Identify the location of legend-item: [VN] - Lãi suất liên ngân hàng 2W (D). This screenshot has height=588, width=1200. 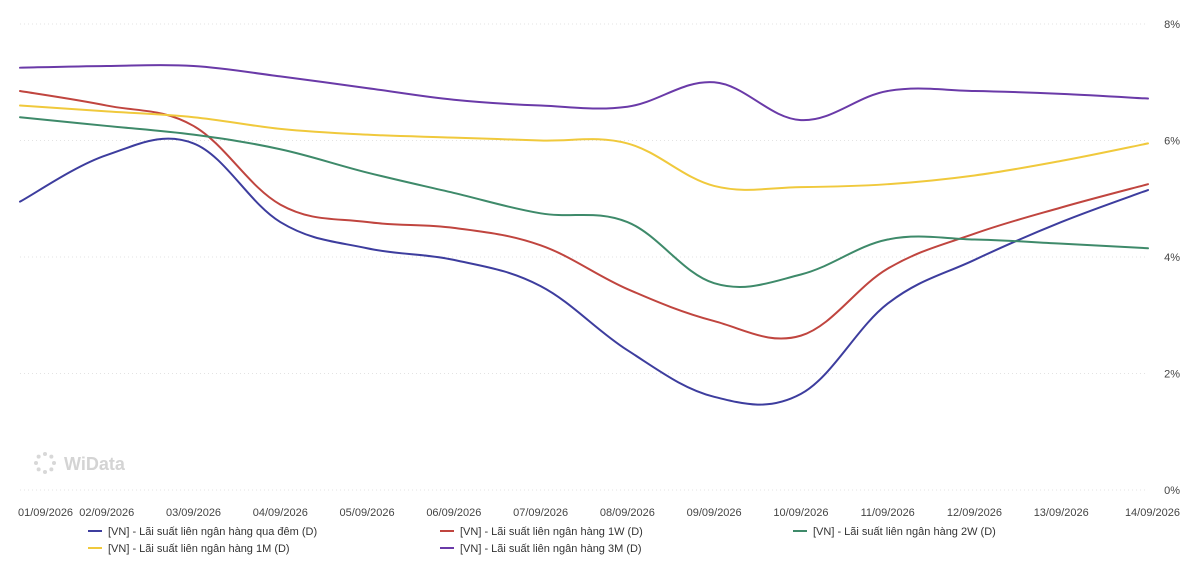
(894, 532).